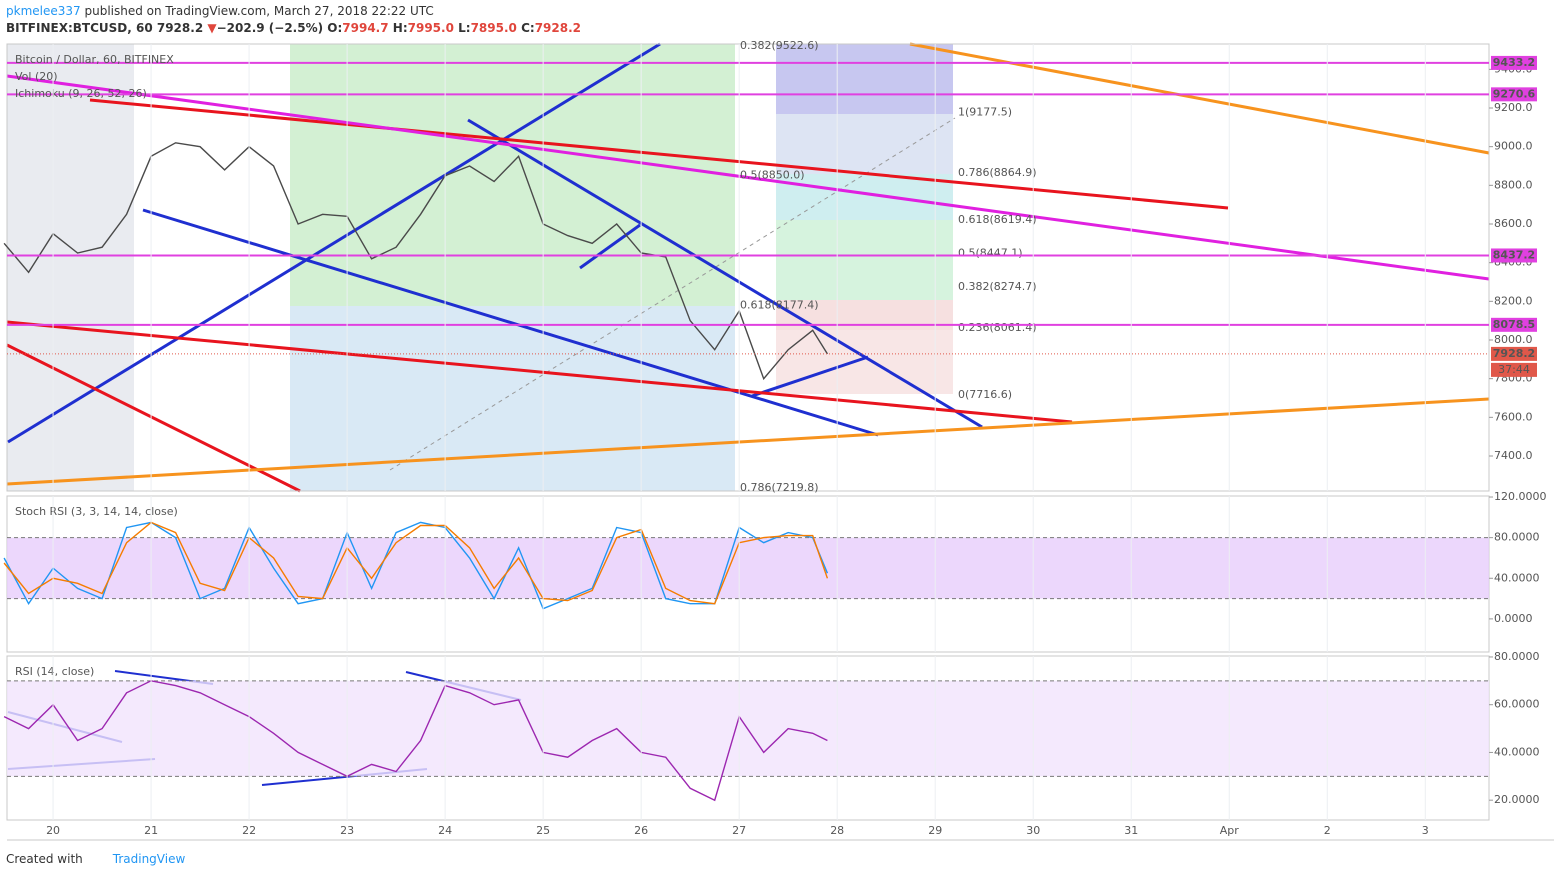  What do you see at coordinates (543, 830) in the screenshot?
I see `x-tick-label: 25` at bounding box center [543, 830].